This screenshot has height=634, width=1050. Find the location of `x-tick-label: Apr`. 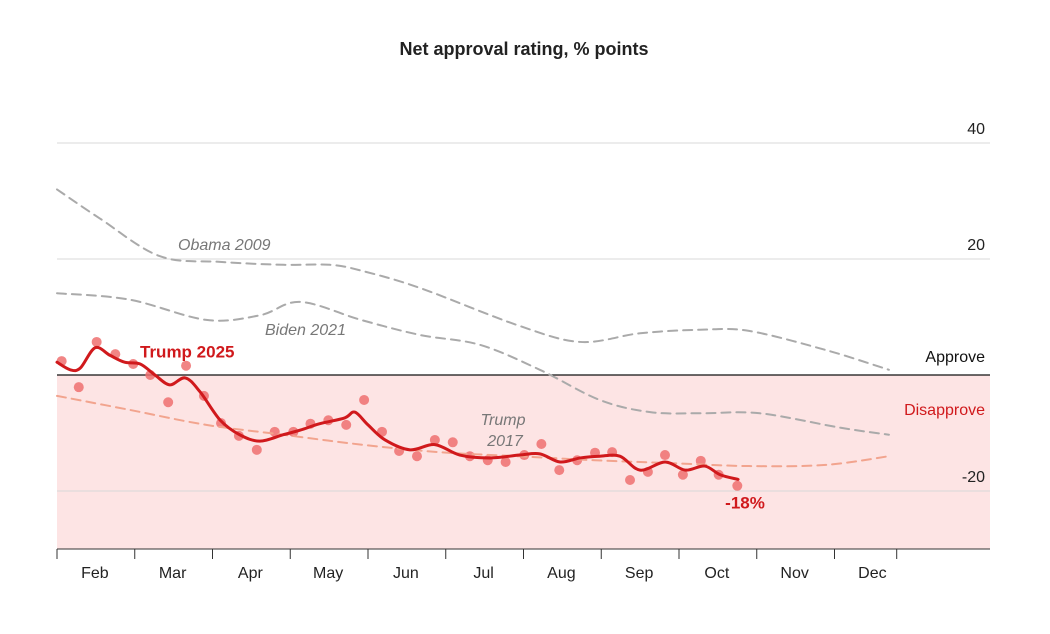

x-tick-label: Apr is located at coordinates (251, 573).